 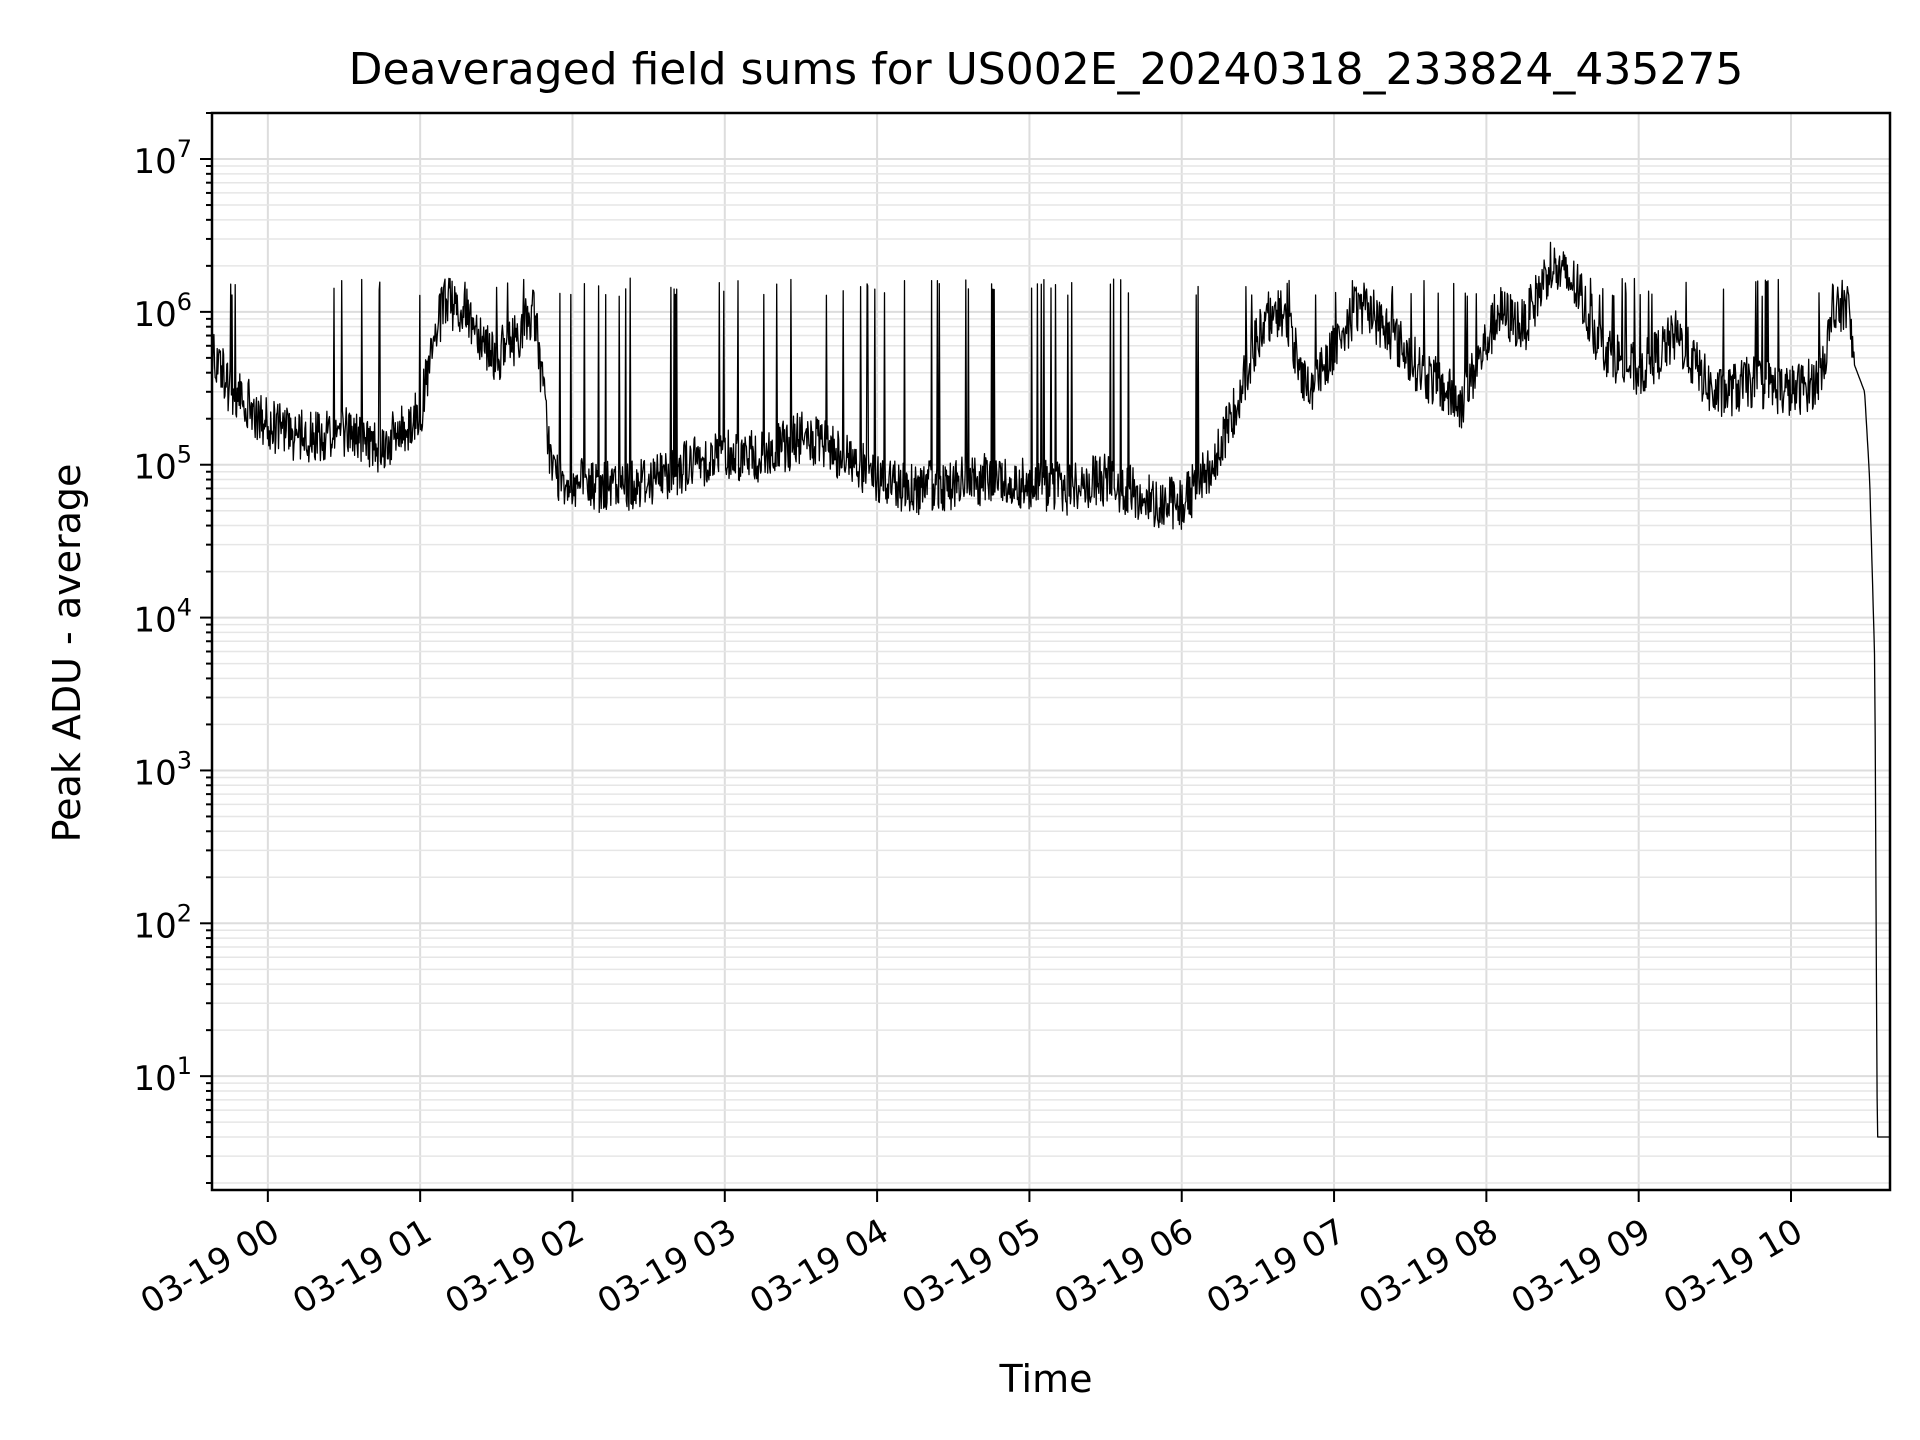 I want to click on y-tick-label: 10², so click(x=162, y=922).